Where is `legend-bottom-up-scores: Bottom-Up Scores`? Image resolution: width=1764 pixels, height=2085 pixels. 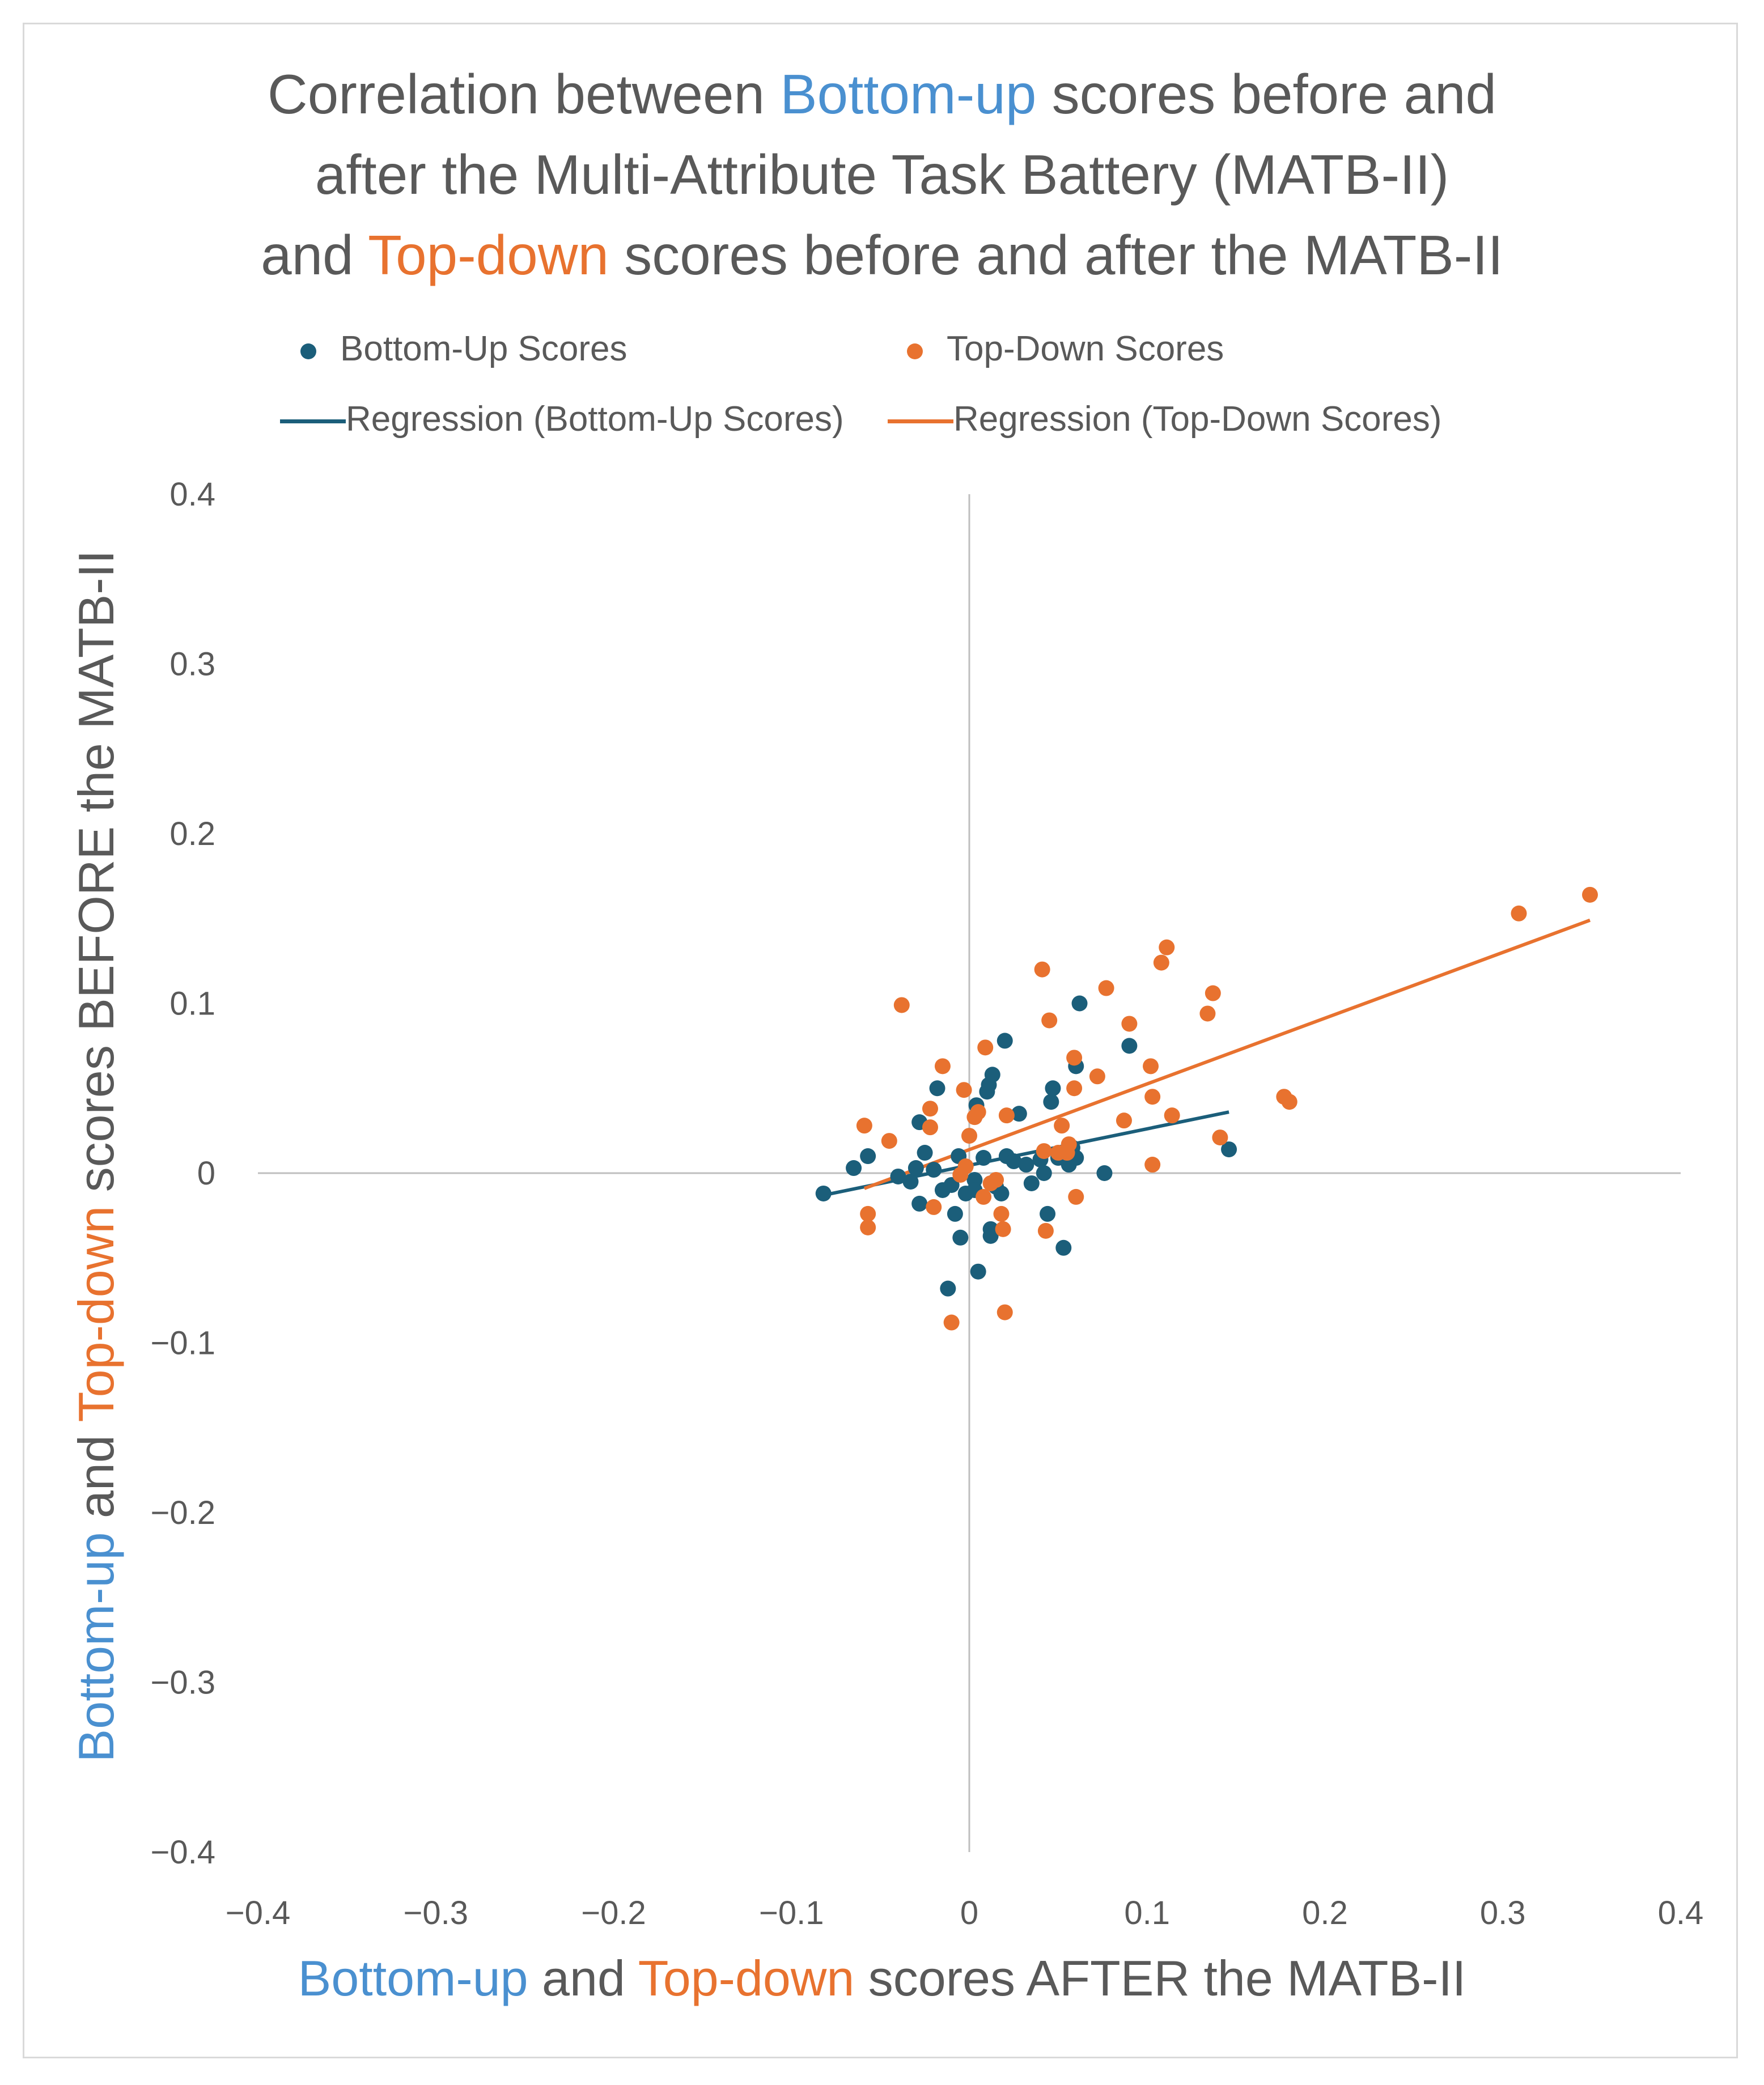 legend-bottom-up-scores: Bottom-Up Scores is located at coordinates (464, 349).